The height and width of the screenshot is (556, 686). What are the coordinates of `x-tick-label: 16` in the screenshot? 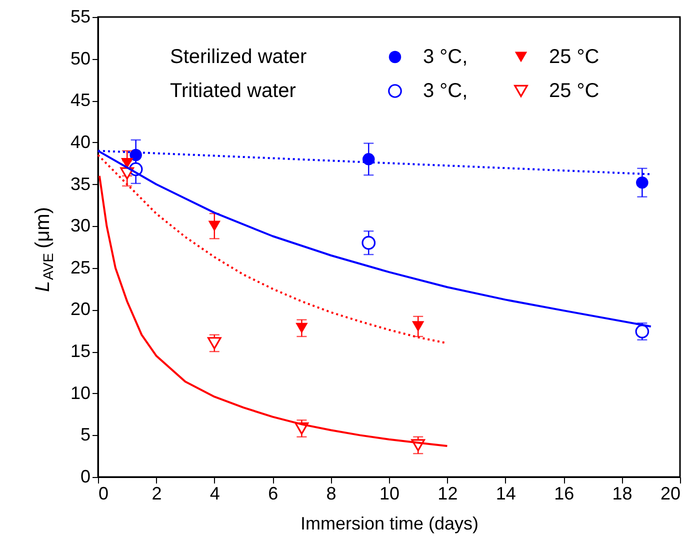 It's located at (564, 494).